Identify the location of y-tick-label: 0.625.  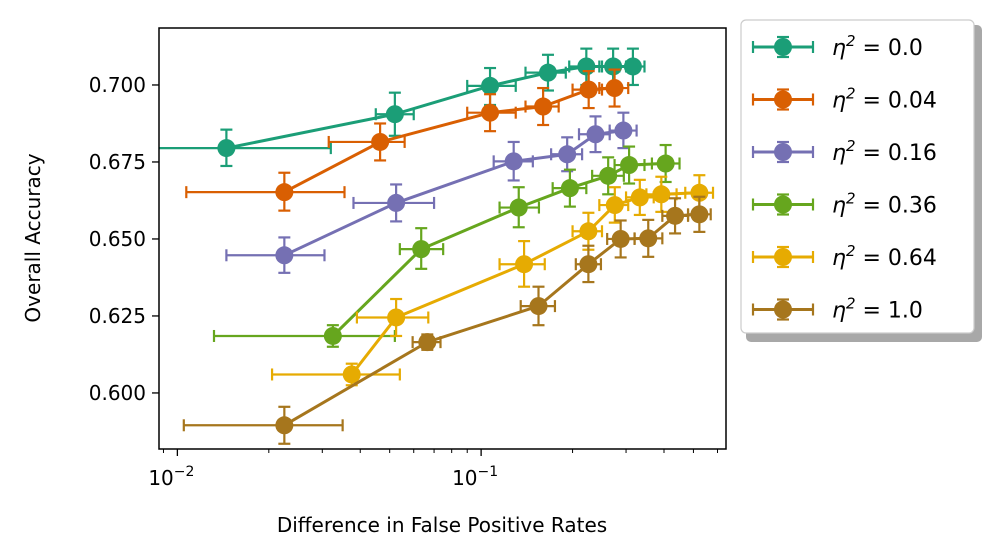
(117, 316).